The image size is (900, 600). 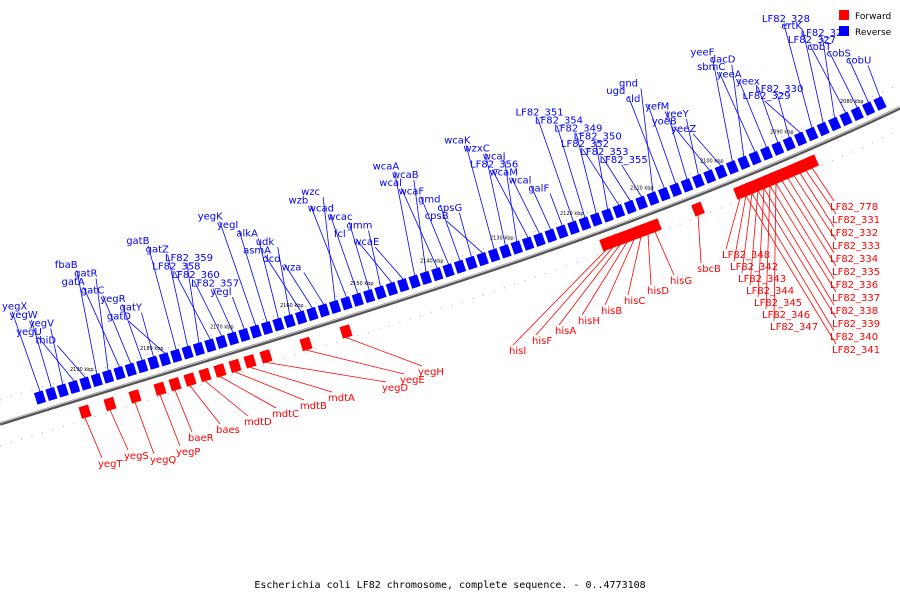 I want to click on forward-gene-label-33: mdtC, so click(x=285, y=414).